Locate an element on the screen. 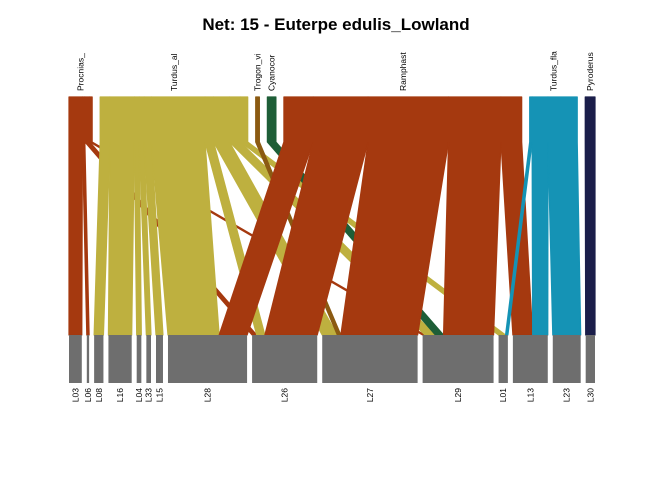 Image resolution: width=672 pixels, height=480 pixels. higher-level-boxes is located at coordinates (332, 119).